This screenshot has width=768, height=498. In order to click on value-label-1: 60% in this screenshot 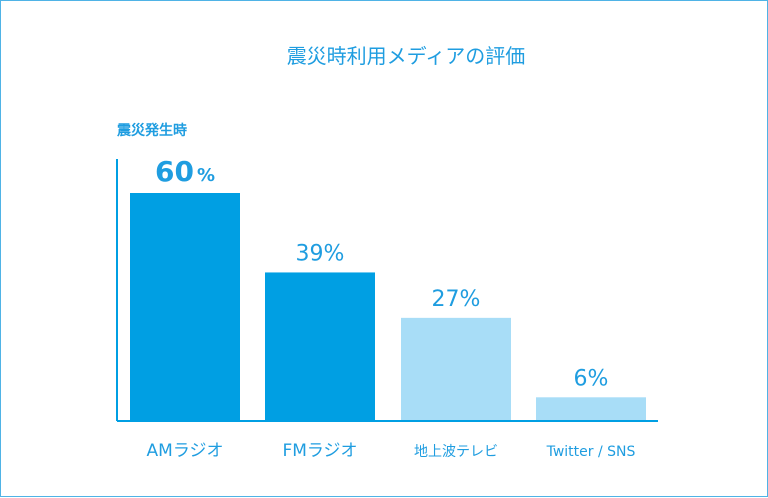, I will do `click(185, 171)`.